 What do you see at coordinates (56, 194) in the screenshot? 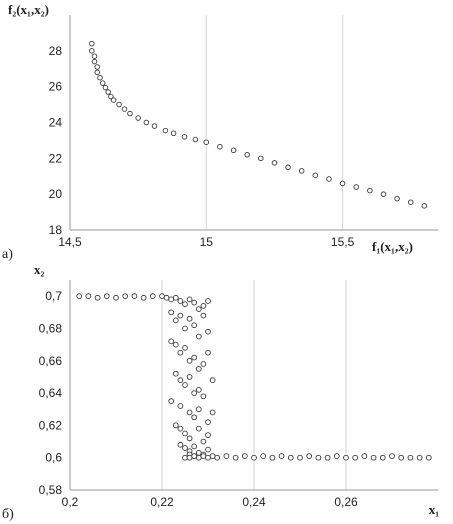
I see `y-tick-label: 20` at bounding box center [56, 194].